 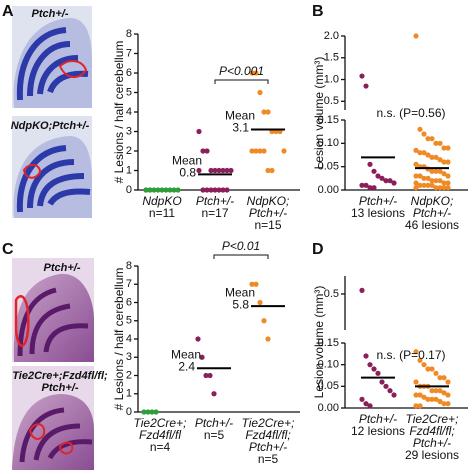 What do you see at coordinates (62, 268) in the screenshot?
I see `image-label: Ptch+/-` at bounding box center [62, 268].